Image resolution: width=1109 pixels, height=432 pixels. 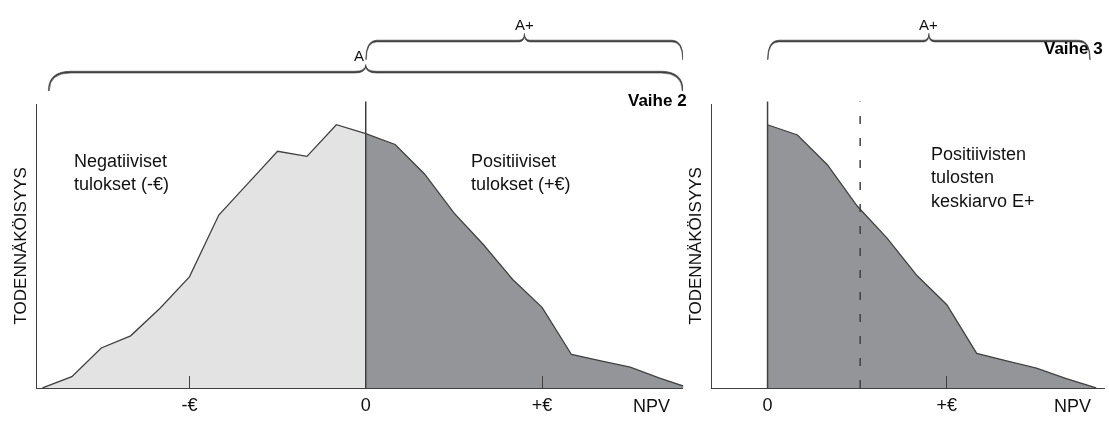 What do you see at coordinates (122, 173) in the screenshot?
I see `text: Negatiiviset tulokset (-€)` at bounding box center [122, 173].